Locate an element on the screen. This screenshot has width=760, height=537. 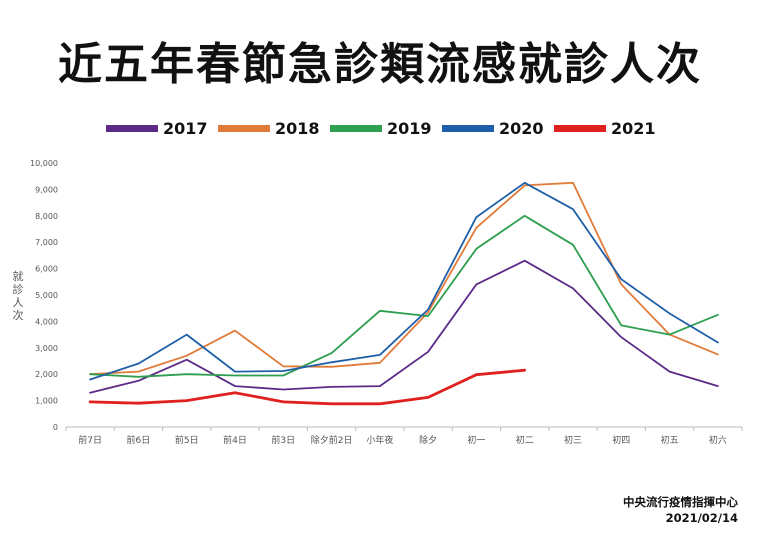
legend-swatch-2019 is located at coordinates (356, 128).